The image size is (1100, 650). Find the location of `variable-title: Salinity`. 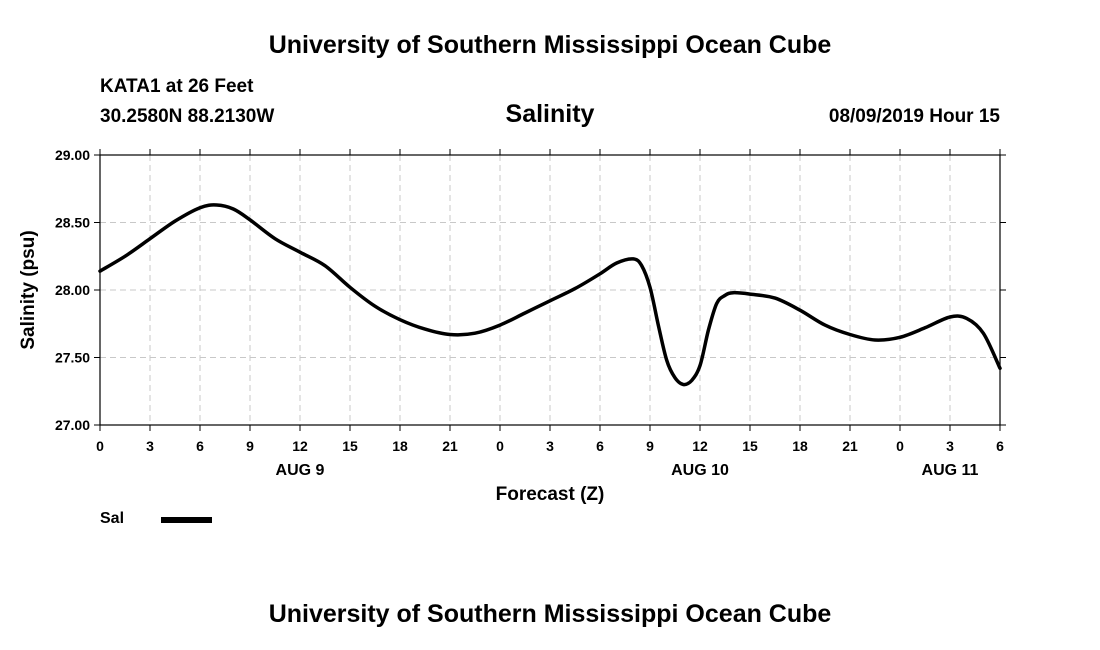

variable-title: Salinity is located at coordinates (550, 114).